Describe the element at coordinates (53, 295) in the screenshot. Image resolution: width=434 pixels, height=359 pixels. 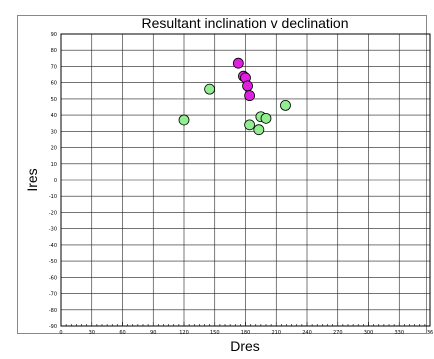
I see `y-tick-label: -70` at that location.